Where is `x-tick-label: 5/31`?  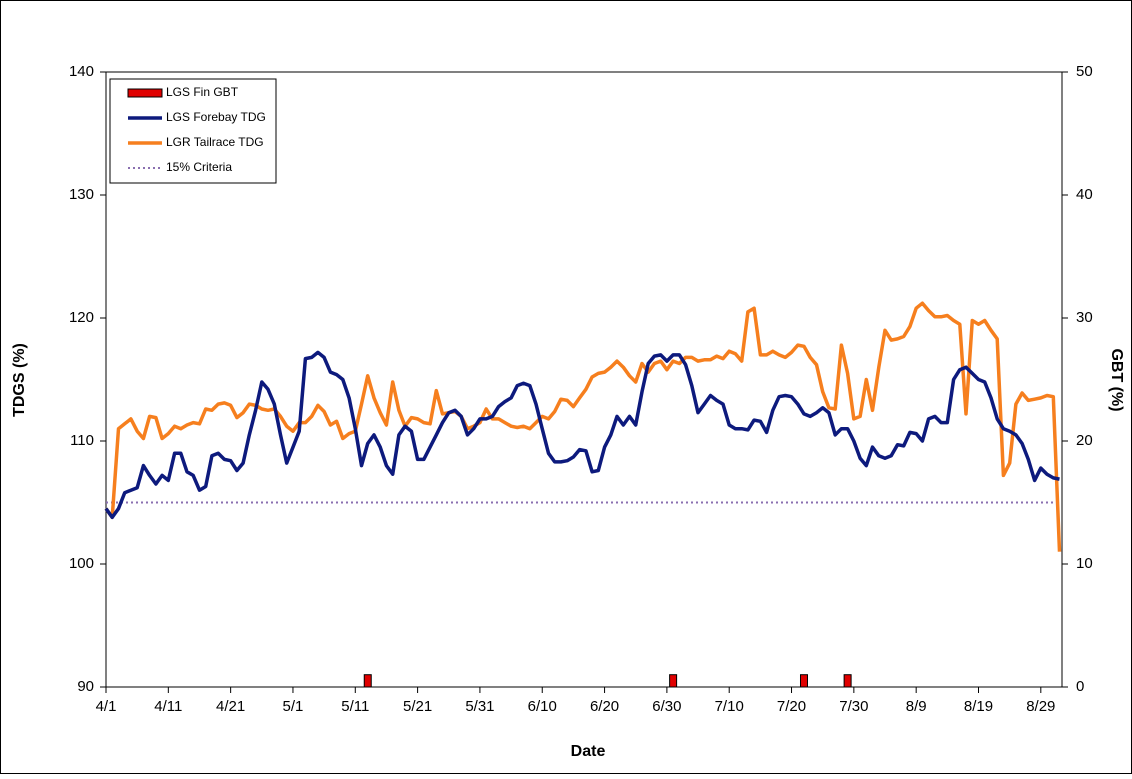 x-tick-label: 5/31 is located at coordinates (479, 706).